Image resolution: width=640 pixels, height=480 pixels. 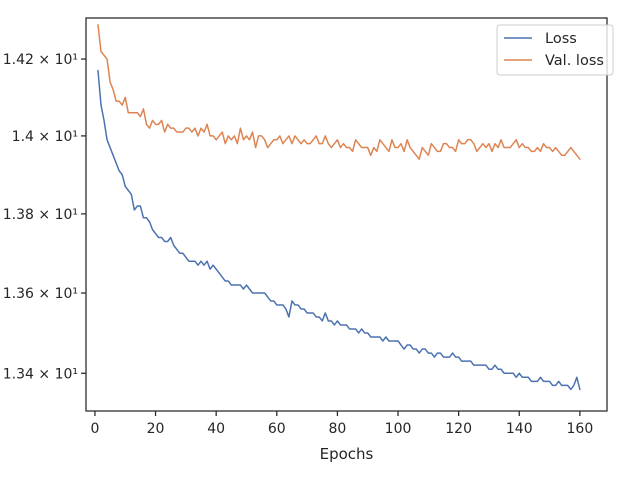 I want to click on x-axis-title: Epochs, so click(x=347, y=454).